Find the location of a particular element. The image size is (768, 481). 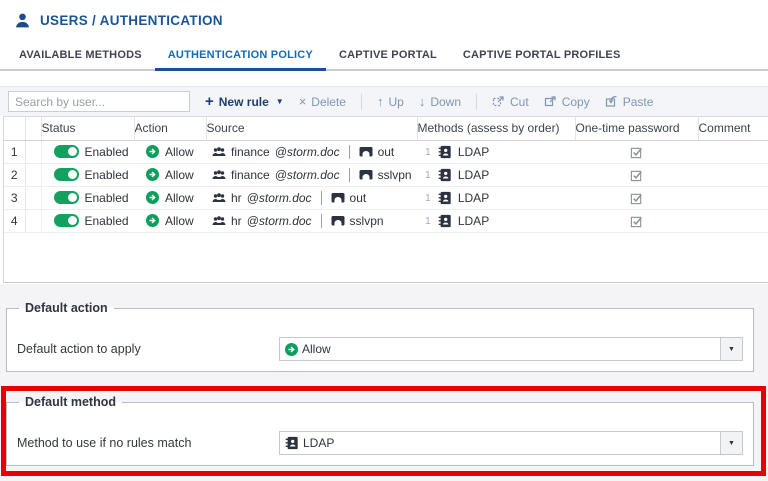

table-row: 4 Enabled Allow hr @storm.doc sslvpn 1 LDAP is located at coordinates (386, 221).